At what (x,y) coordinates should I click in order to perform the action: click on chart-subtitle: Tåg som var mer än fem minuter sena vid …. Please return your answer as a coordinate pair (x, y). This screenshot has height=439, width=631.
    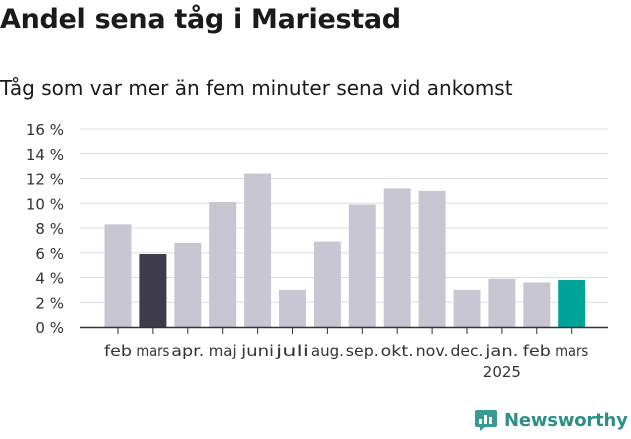
    Looking at the image, I should click on (256, 88).